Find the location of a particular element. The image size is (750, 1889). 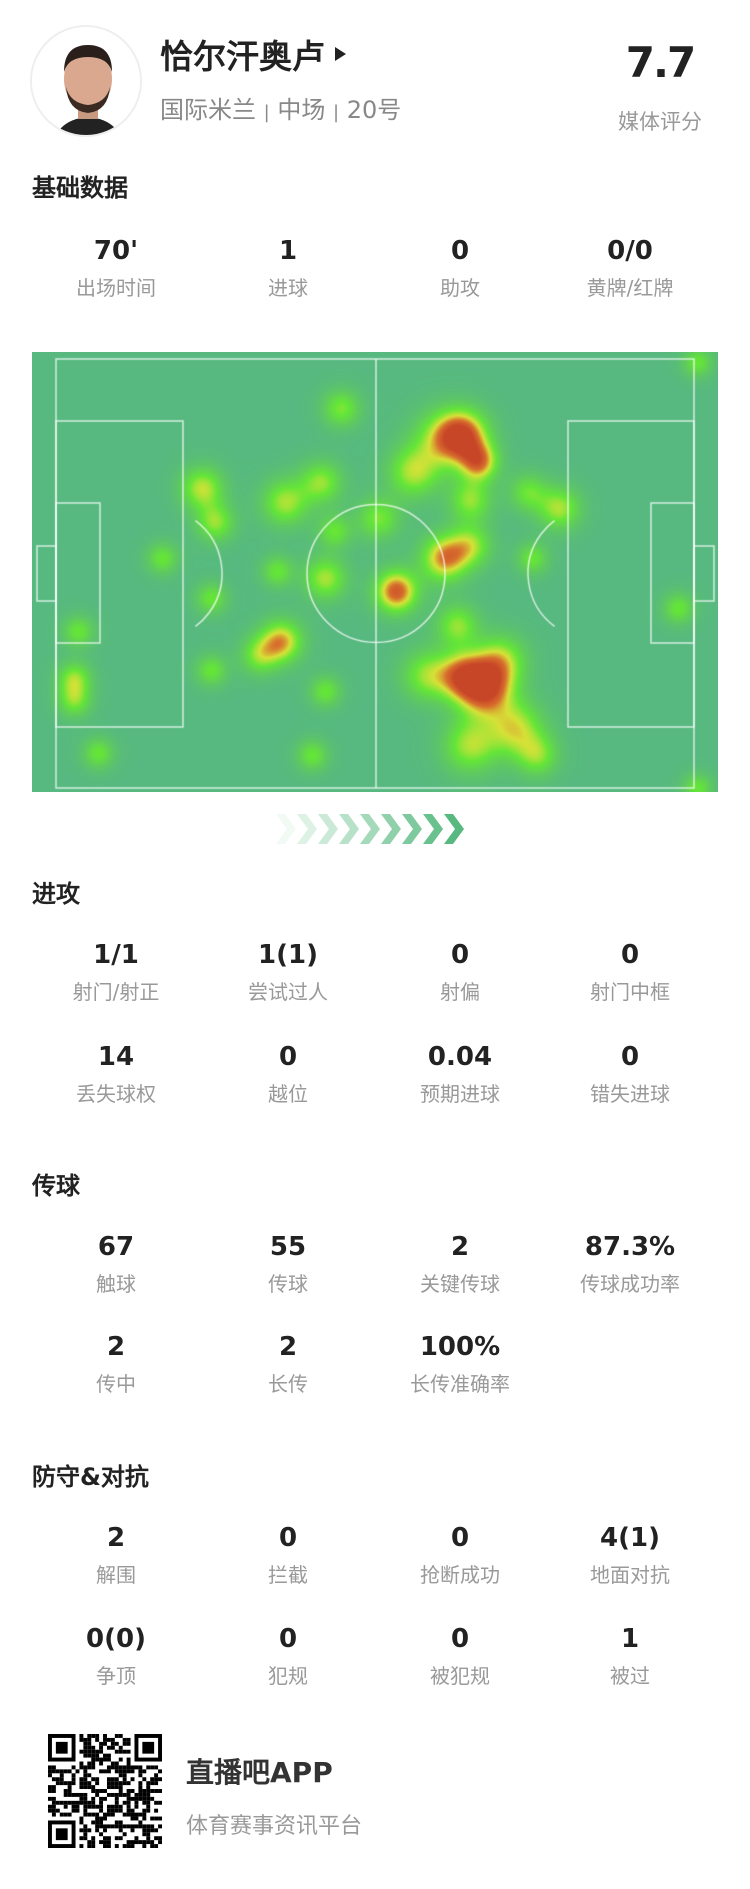

stat-label: 尝试过人 is located at coordinates (288, 992).